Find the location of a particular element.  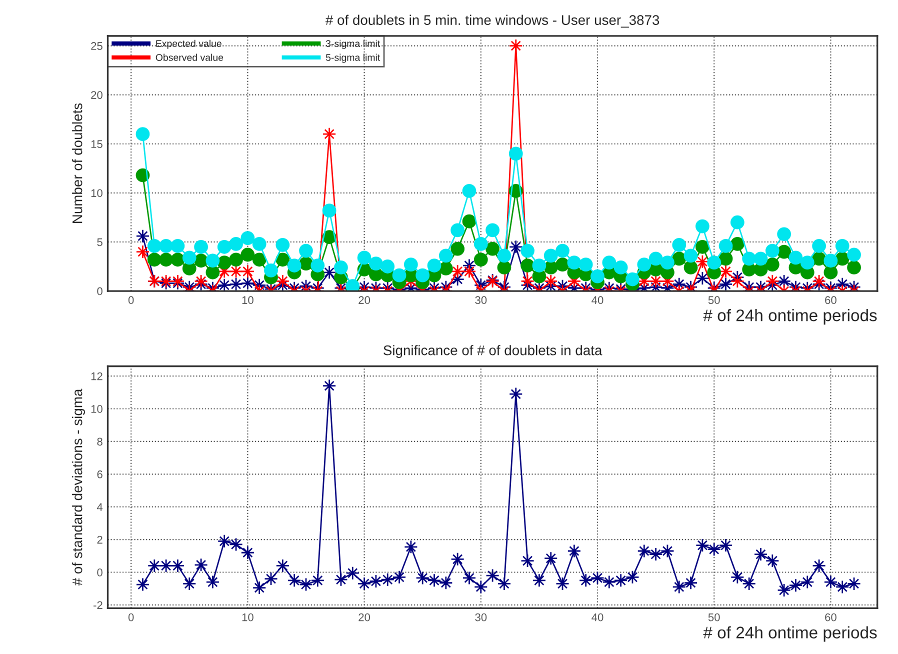

y-tick-label: 25 is located at coordinates (96, 46).